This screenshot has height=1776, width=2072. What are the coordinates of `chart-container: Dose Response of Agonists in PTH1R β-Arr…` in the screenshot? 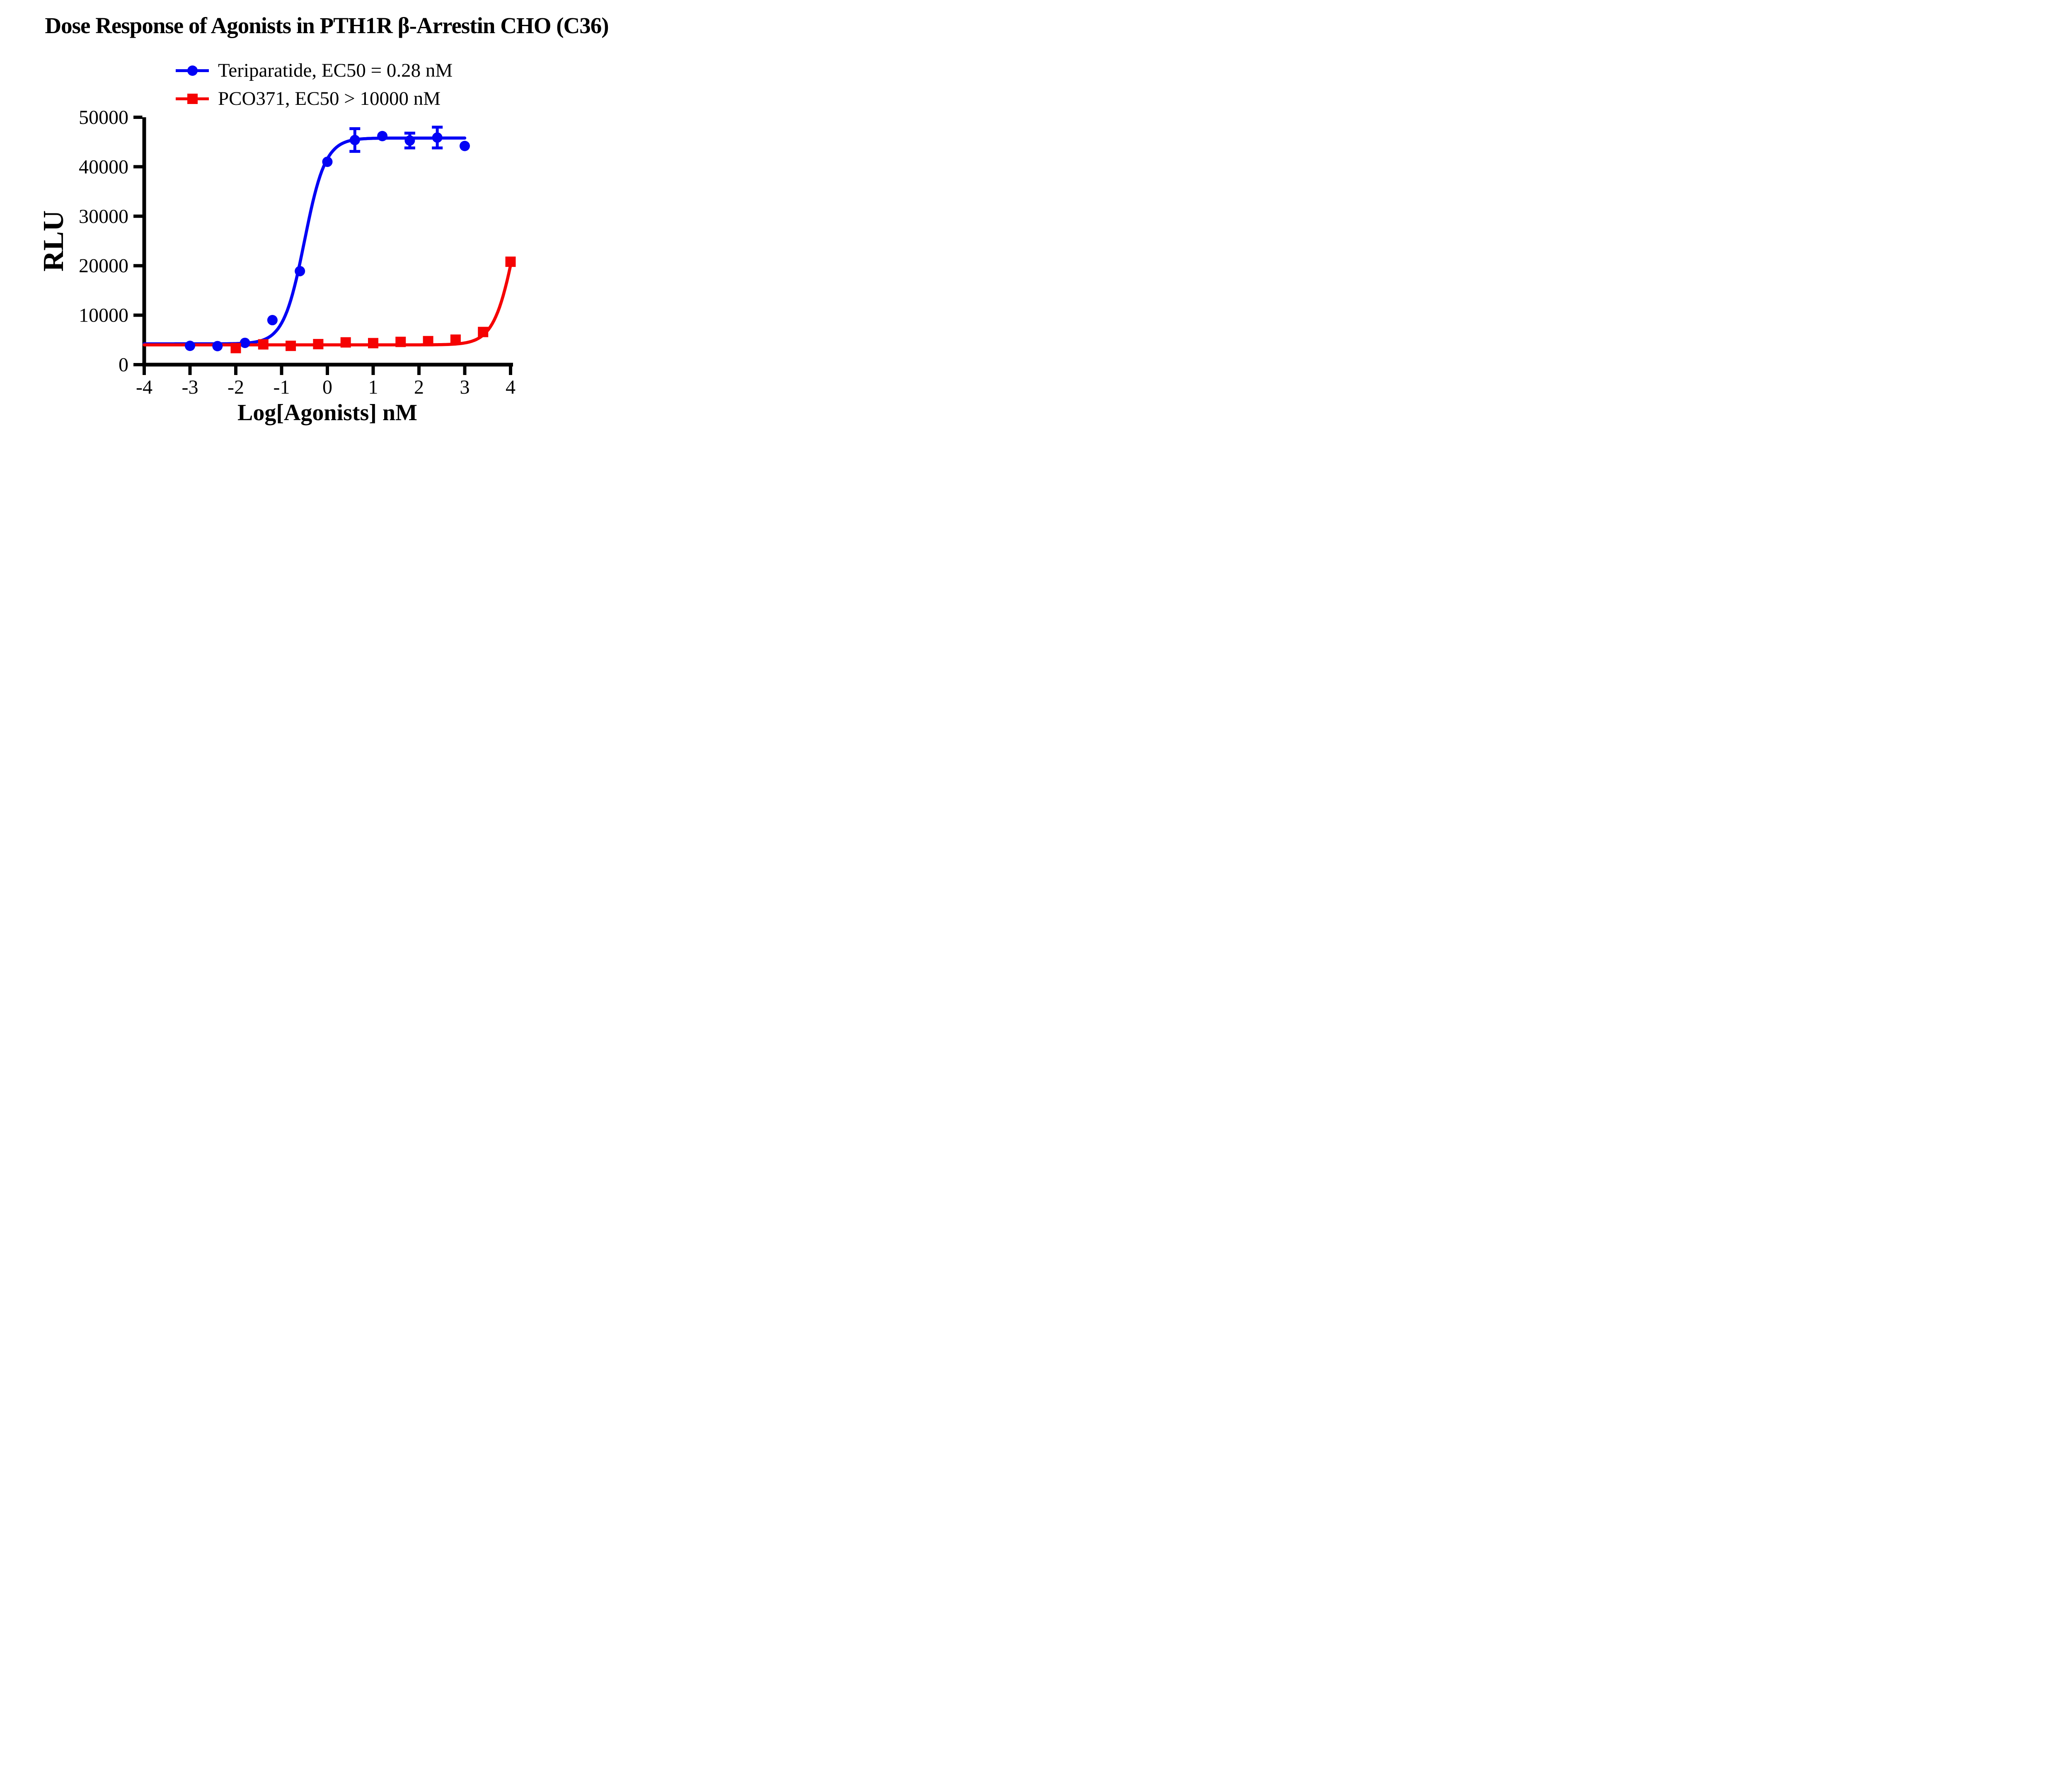 It's located at (327, 222).